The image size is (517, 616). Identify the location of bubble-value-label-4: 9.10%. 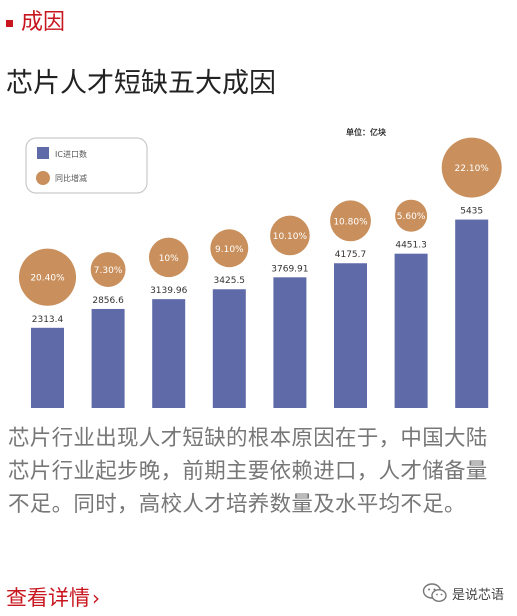
(229, 250).